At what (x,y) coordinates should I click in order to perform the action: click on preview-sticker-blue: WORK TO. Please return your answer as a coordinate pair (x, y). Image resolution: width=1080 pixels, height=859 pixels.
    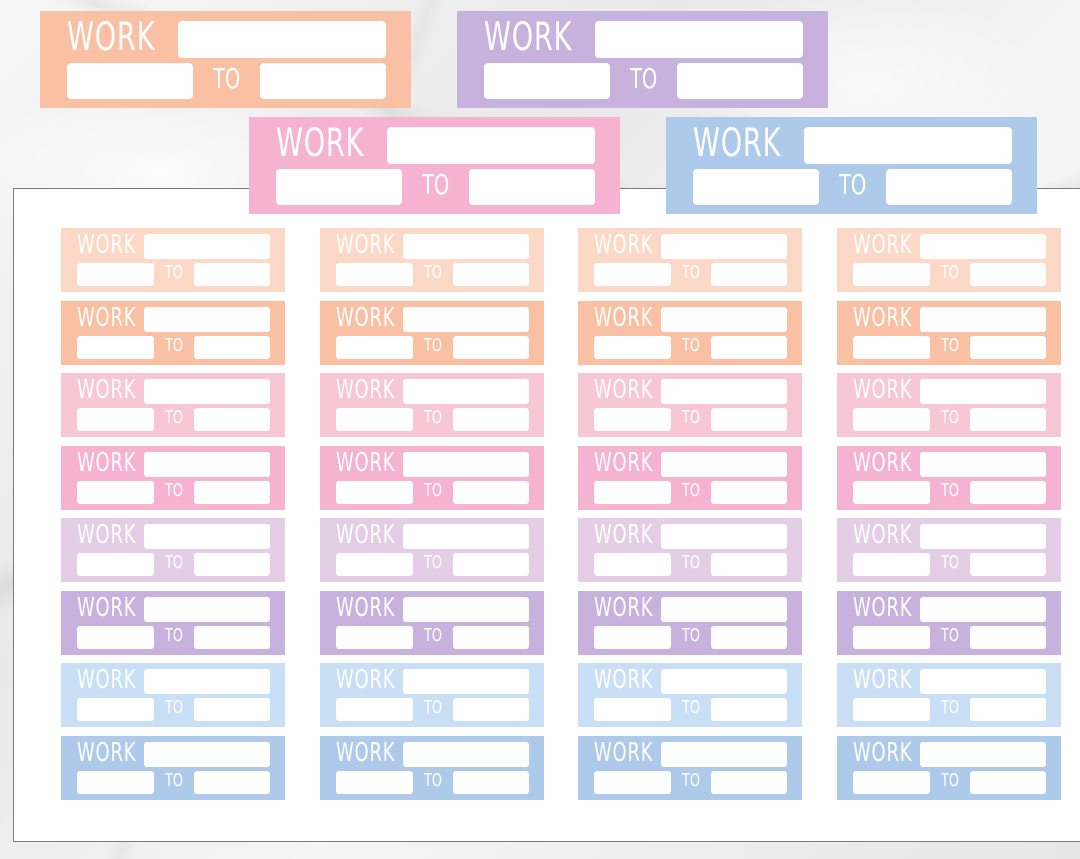
    Looking at the image, I should click on (851, 165).